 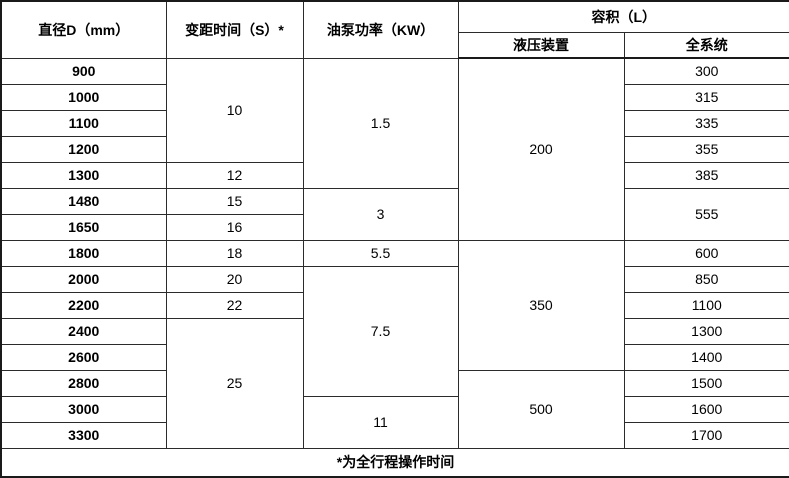 What do you see at coordinates (706, 279) in the screenshot?
I see `cell-system-volume: 850` at bounding box center [706, 279].